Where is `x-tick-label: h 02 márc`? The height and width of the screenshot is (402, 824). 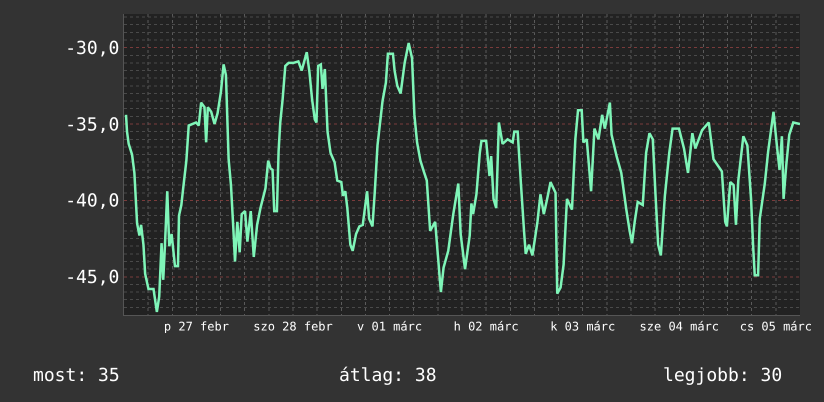
x-tick-label: h 02 márc is located at coordinates (486, 326).